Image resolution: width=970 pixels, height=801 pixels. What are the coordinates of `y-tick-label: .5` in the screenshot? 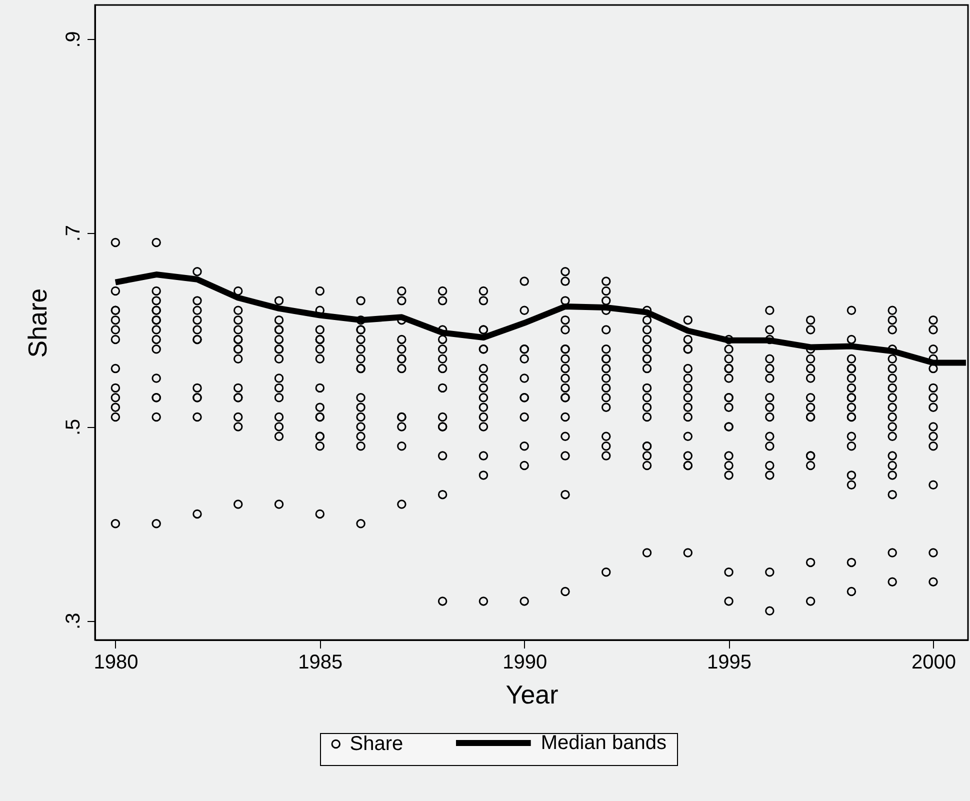 It's located at (73, 427).